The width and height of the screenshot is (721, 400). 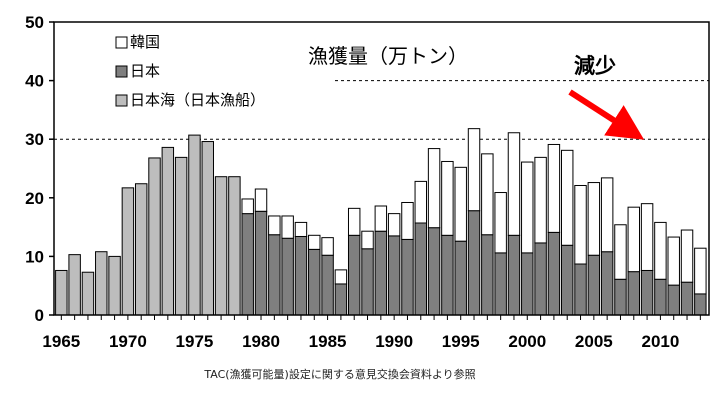 I want to click on y-tick-label: 40, so click(x=34, y=81).